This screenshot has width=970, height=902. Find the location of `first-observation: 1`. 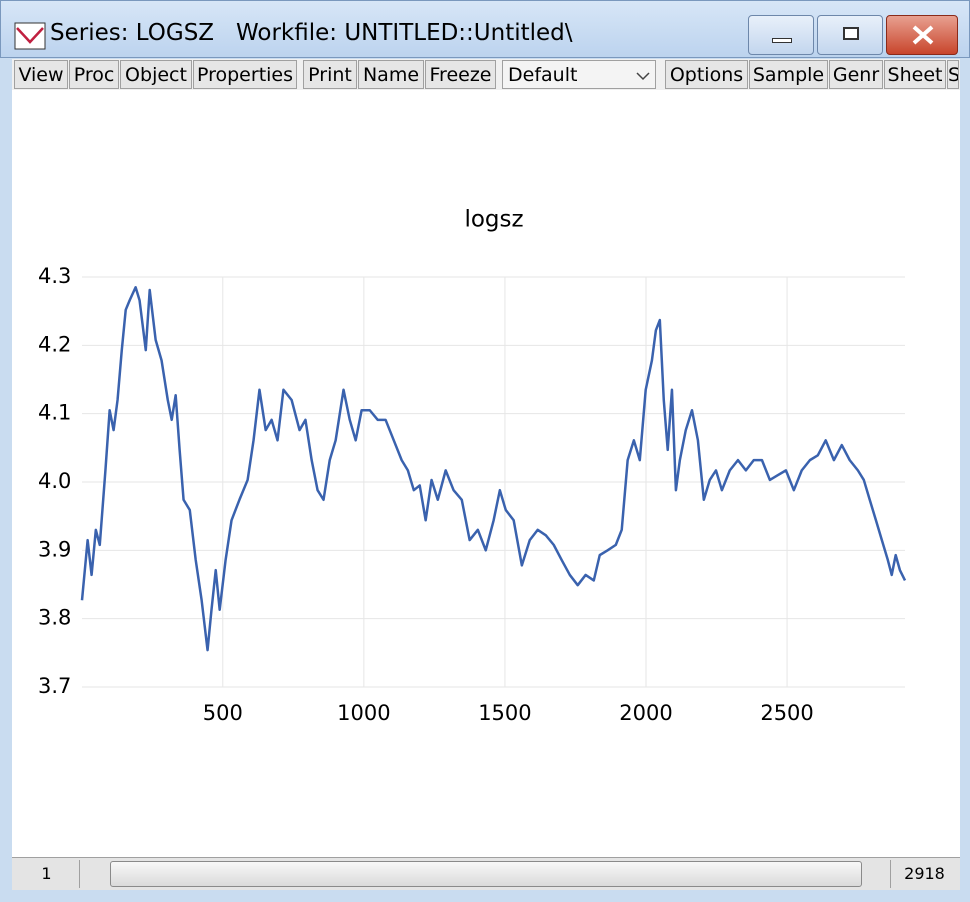

first-observation: 1 is located at coordinates (47, 874).